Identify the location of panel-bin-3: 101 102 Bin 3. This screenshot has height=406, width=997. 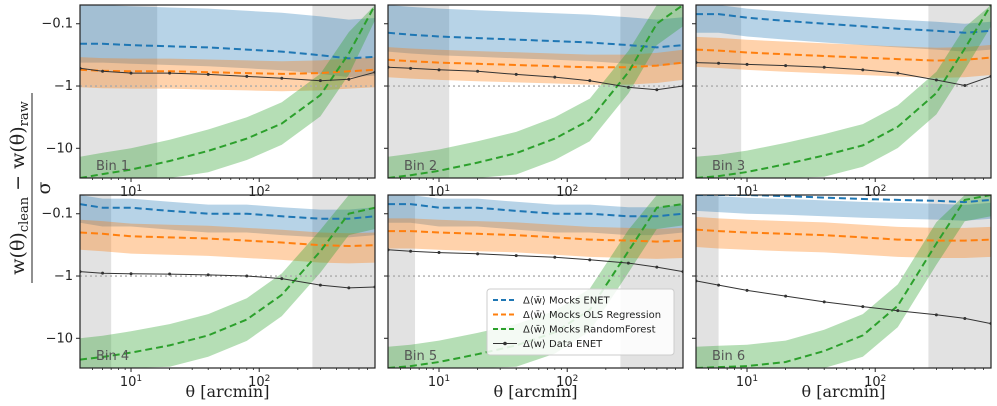
(842, 102).